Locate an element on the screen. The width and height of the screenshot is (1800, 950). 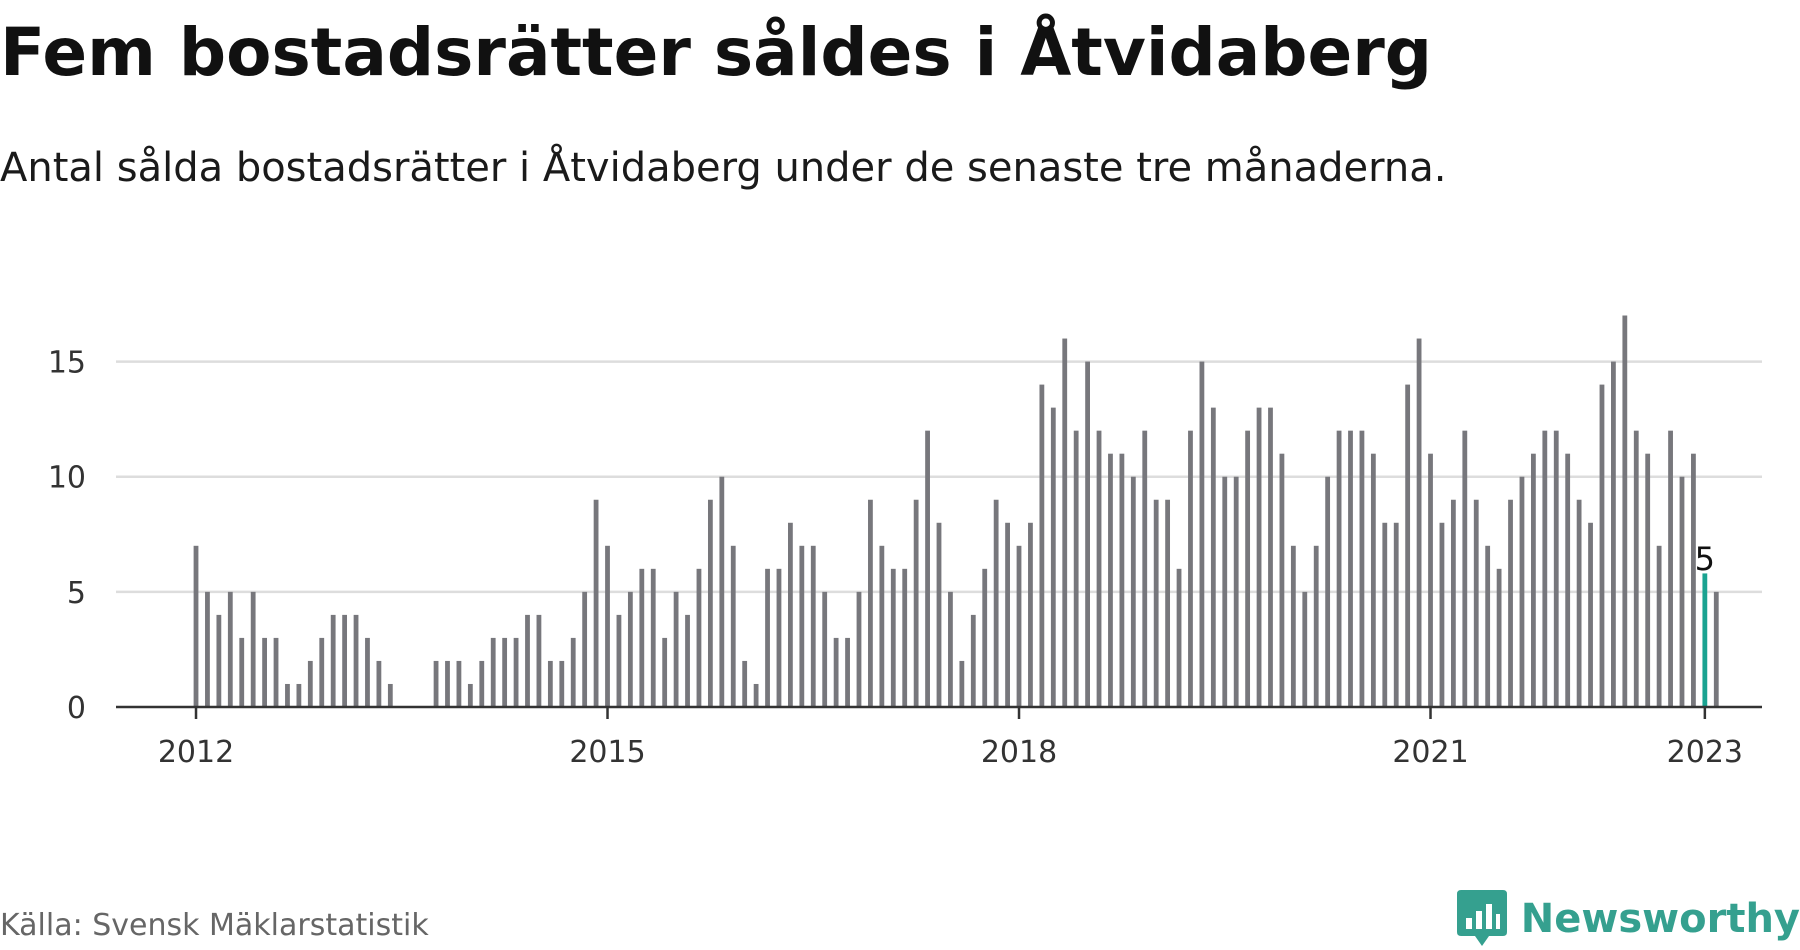
x-tick-label: 2018 is located at coordinates (1019, 752).